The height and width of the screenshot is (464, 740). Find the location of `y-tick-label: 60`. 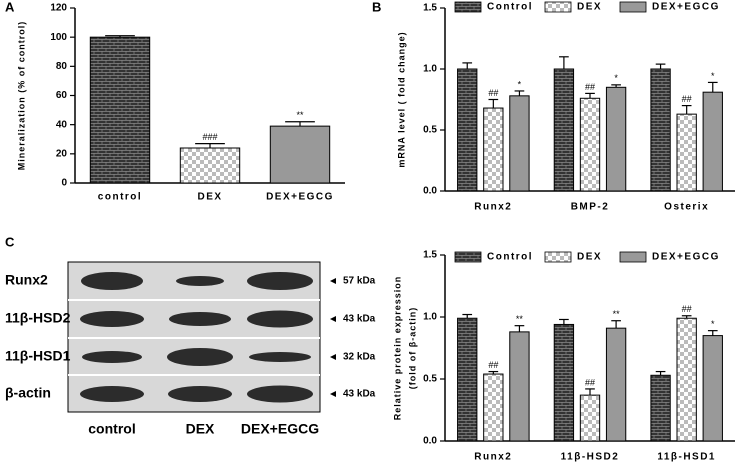

y-tick-label: 60 is located at coordinates (62, 95).